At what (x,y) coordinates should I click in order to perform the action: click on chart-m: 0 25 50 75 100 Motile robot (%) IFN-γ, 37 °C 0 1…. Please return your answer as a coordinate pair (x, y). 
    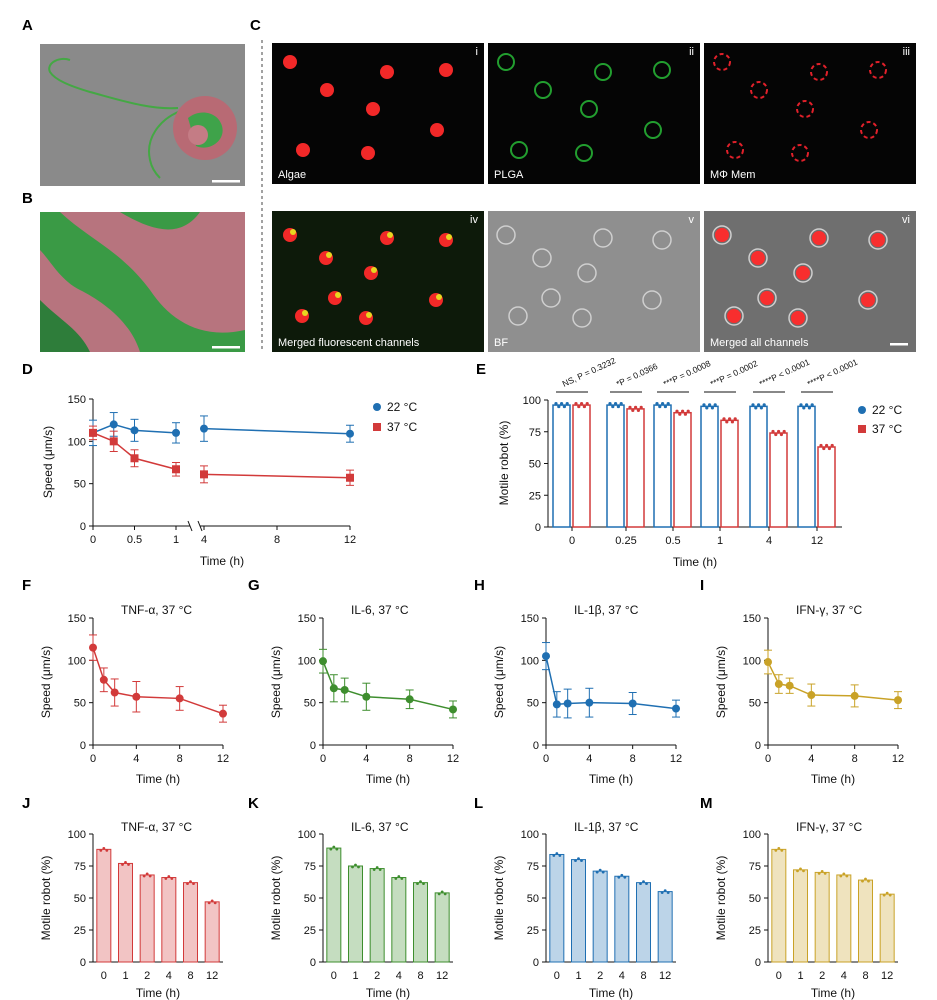
    Looking at the image, I should click on (806, 910).